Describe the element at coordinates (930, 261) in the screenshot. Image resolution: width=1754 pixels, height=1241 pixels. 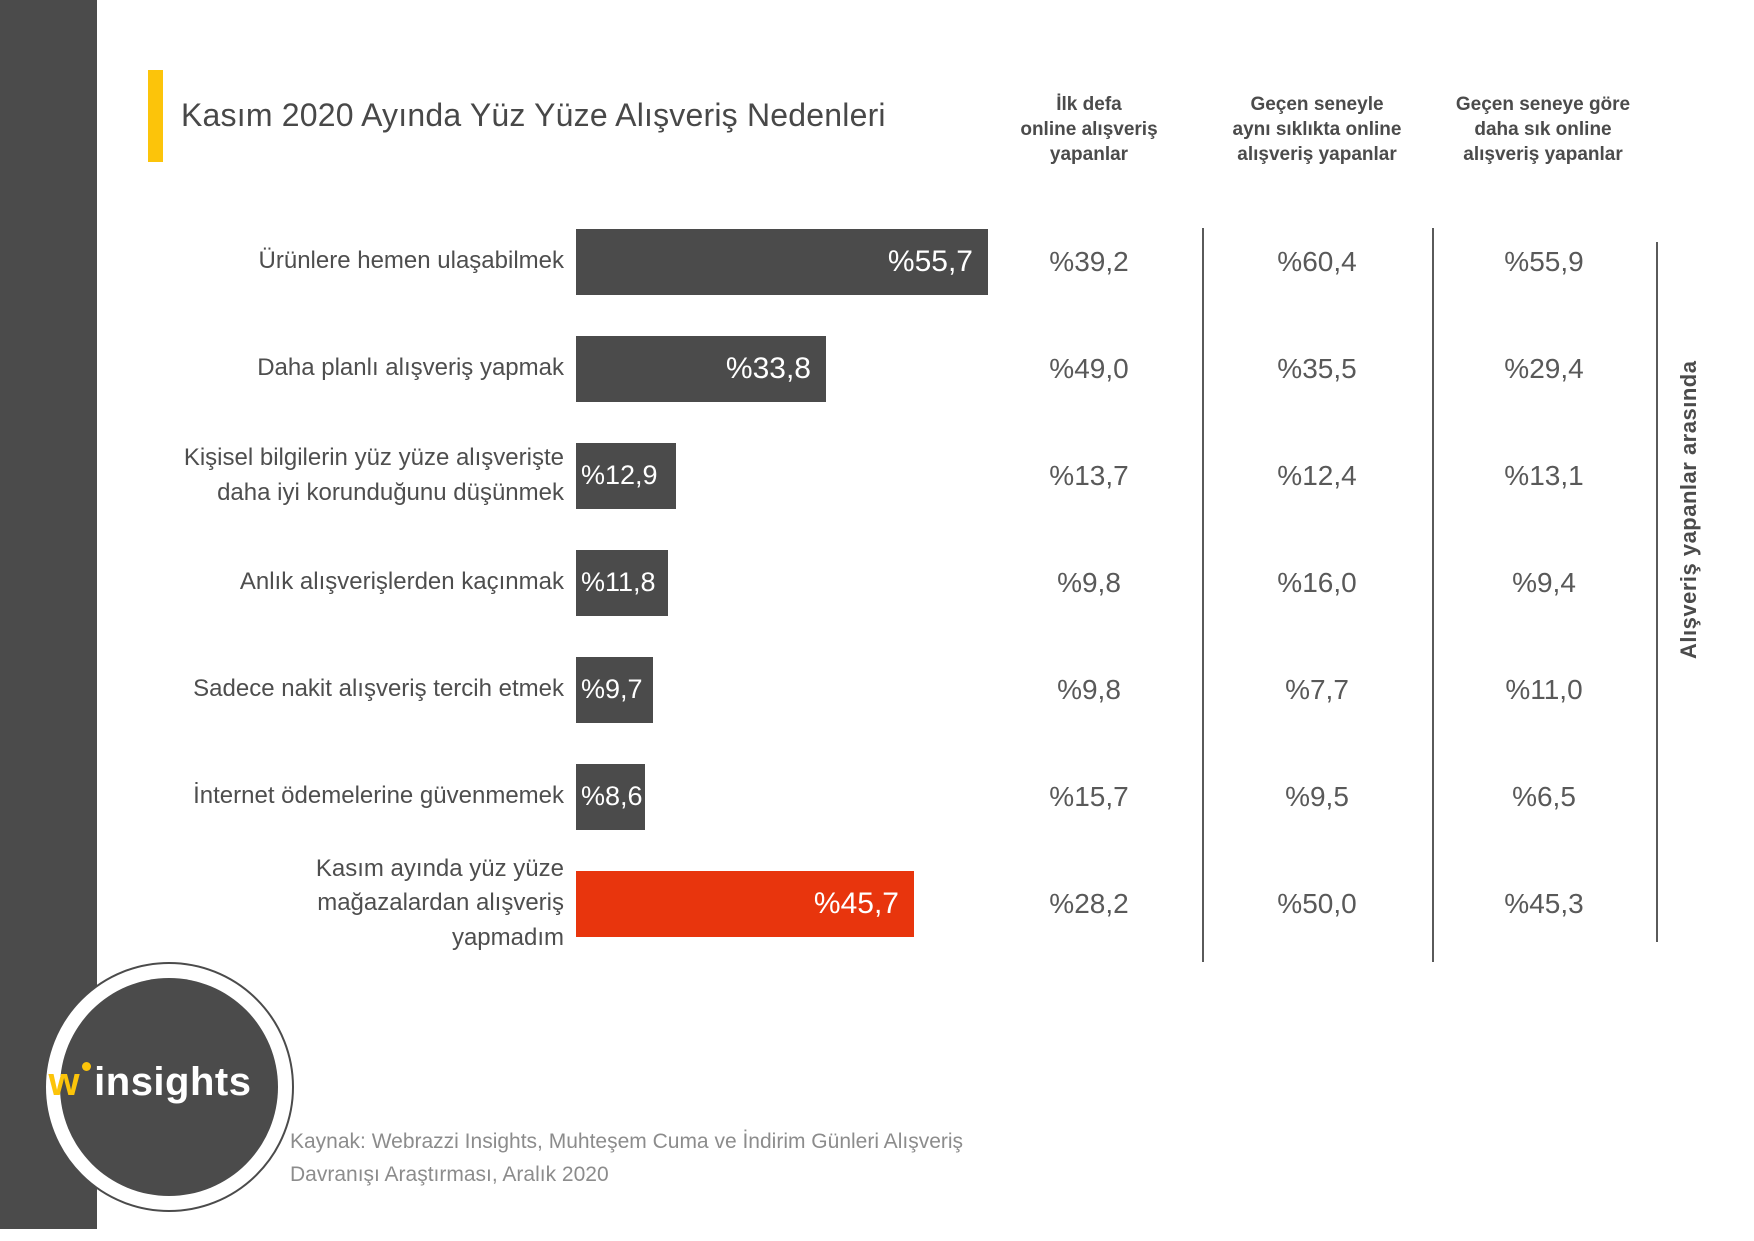
I see `bar-value-label: %55,7` at that location.